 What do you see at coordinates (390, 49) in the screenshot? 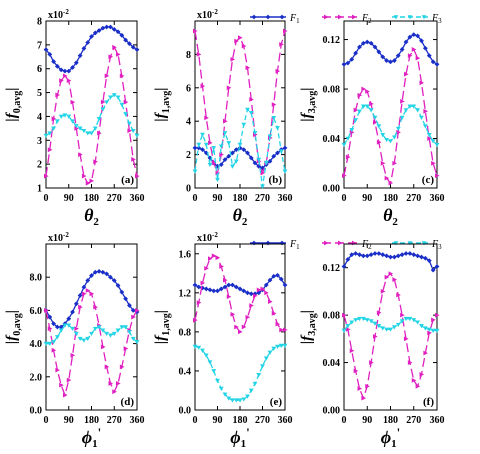
I see `series-f1` at bounding box center [390, 49].